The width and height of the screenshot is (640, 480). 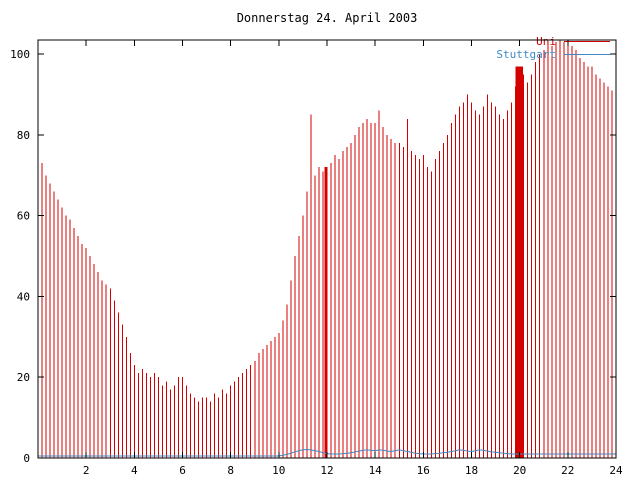 What do you see at coordinates (23, 297) in the screenshot?
I see `y-axis-tick-label: 40` at bounding box center [23, 297].